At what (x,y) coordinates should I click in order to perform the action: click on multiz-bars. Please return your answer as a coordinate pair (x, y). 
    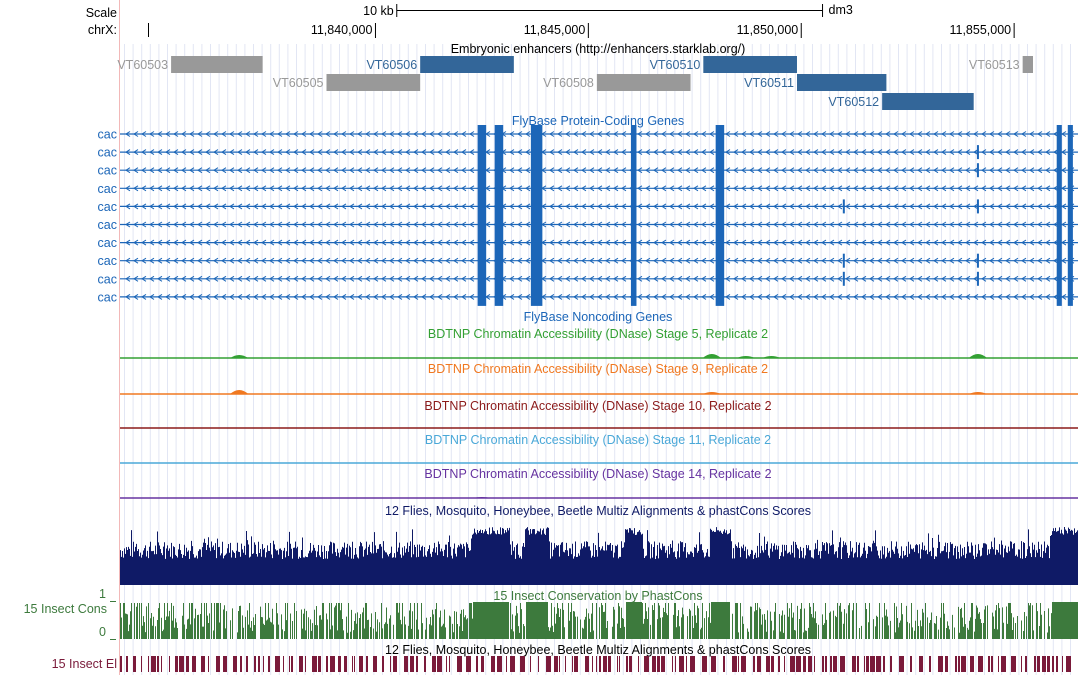
    Looking at the image, I should click on (599, 556).